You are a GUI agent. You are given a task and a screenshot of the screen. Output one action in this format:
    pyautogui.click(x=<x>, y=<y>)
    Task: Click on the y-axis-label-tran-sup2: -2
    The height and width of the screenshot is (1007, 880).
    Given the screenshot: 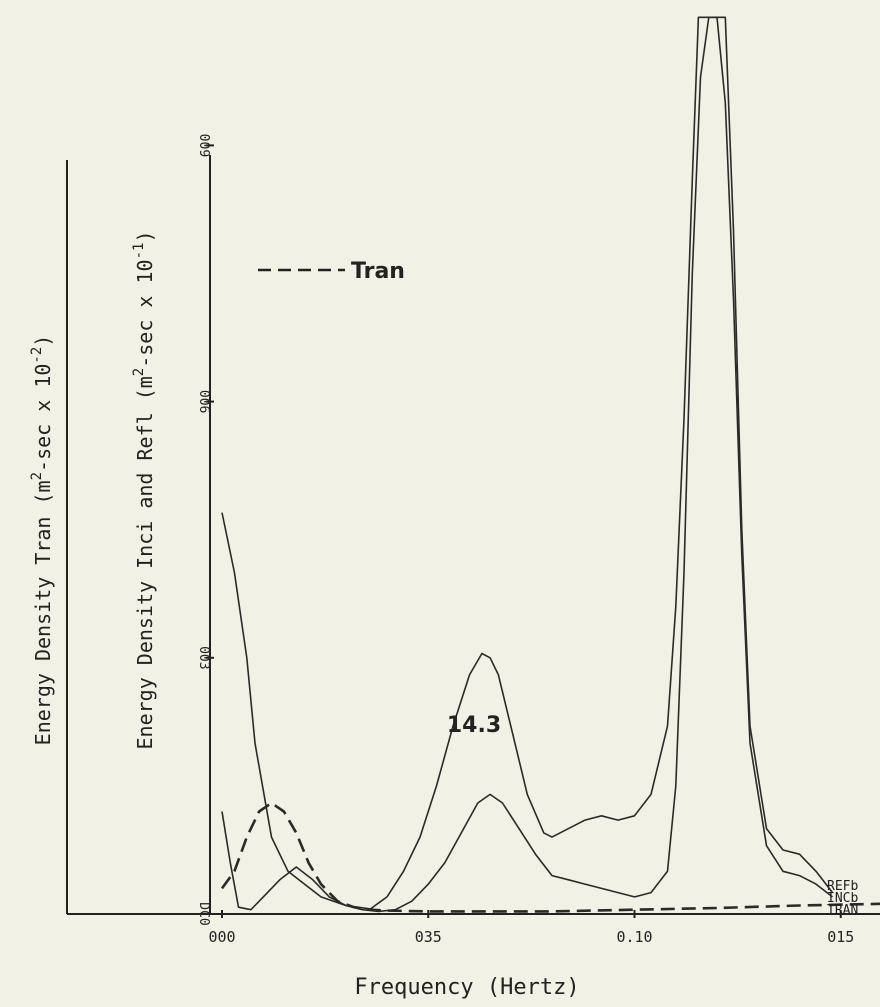 What is the action you would take?
    pyautogui.click(x=37, y=355)
    